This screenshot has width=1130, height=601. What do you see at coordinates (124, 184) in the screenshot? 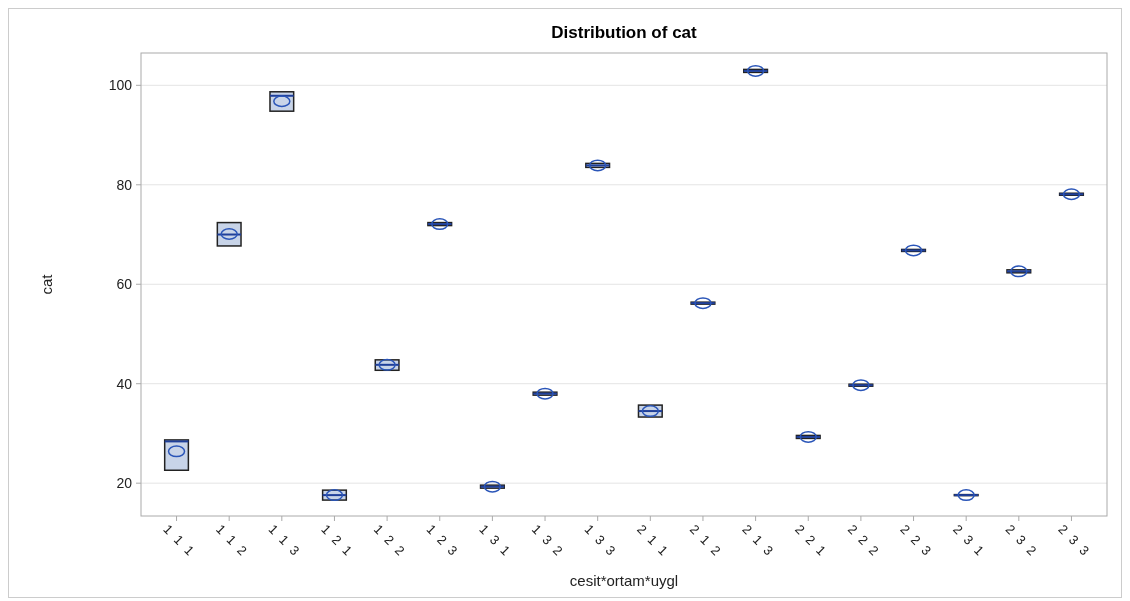
I see `y-tick-label: 80` at bounding box center [124, 184].